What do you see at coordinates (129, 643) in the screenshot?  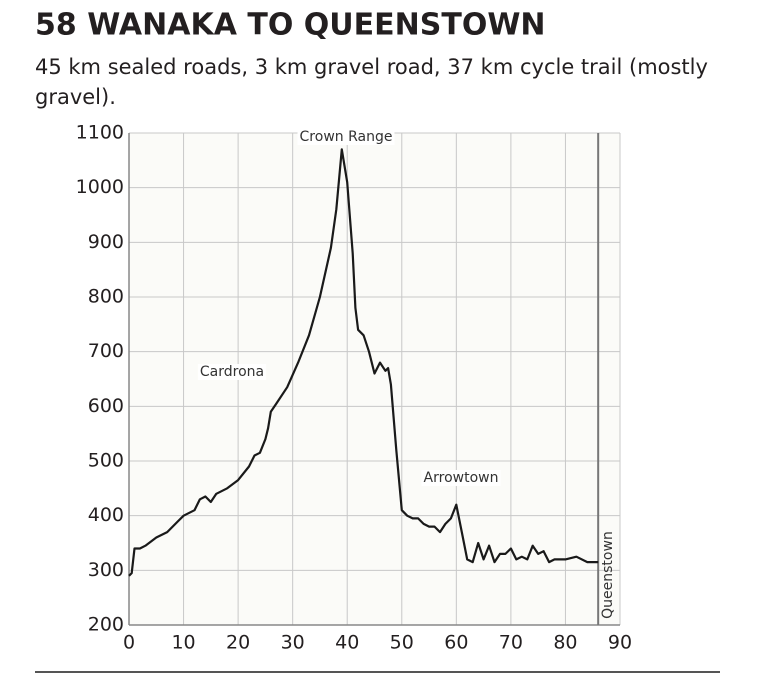 I see `x-tick-label: 0` at bounding box center [129, 643].